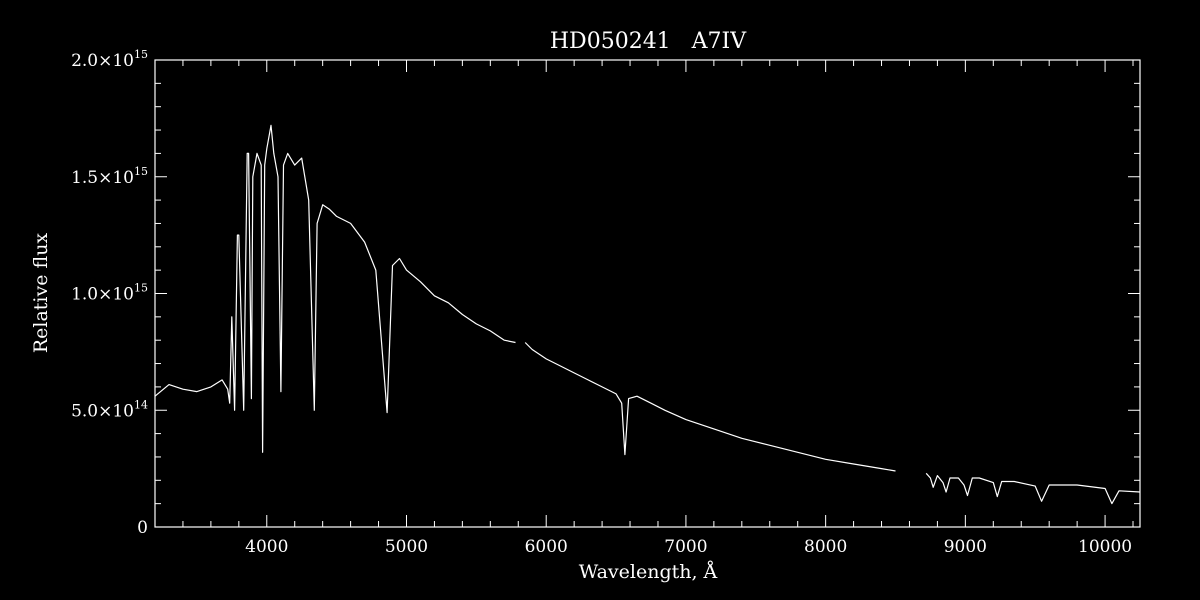  I want to click on y-tick: 1.5×1015, so click(605, 176).